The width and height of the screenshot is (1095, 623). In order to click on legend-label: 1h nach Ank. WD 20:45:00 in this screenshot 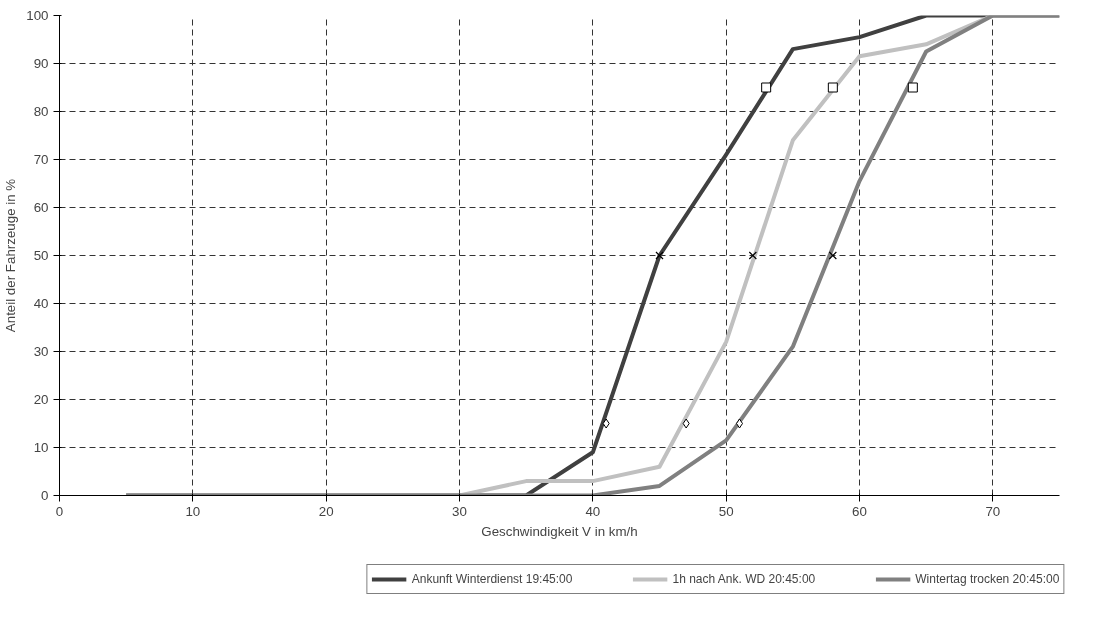, I will do `click(744, 578)`.